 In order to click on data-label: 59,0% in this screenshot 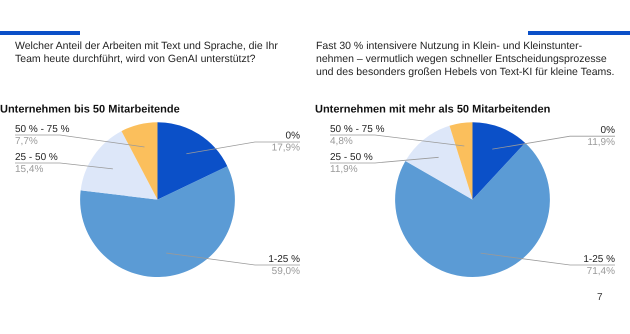, I will do `click(286, 271)`.